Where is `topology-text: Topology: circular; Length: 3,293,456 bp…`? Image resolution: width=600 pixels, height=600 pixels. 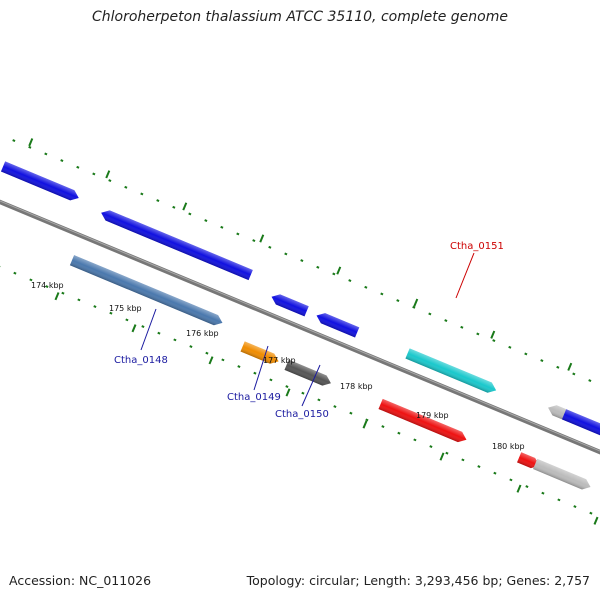
topology-text: Topology: circular; Length: 3,293,456 bp… is located at coordinates (418, 580).